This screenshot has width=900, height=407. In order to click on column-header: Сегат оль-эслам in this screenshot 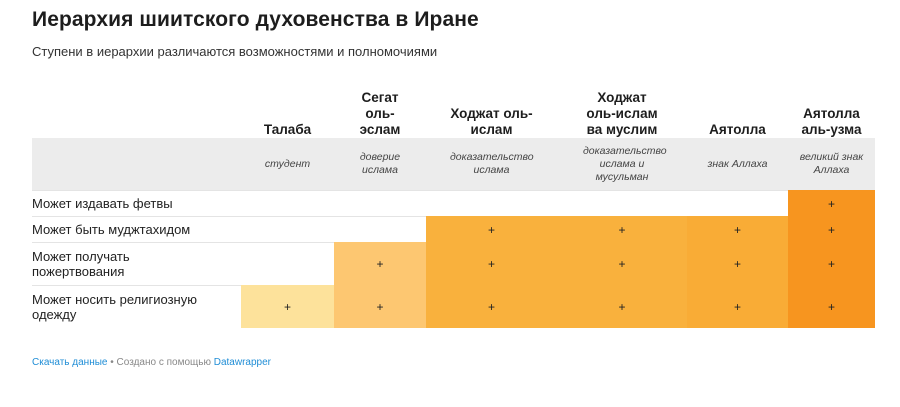, I will do `click(380, 113)`.